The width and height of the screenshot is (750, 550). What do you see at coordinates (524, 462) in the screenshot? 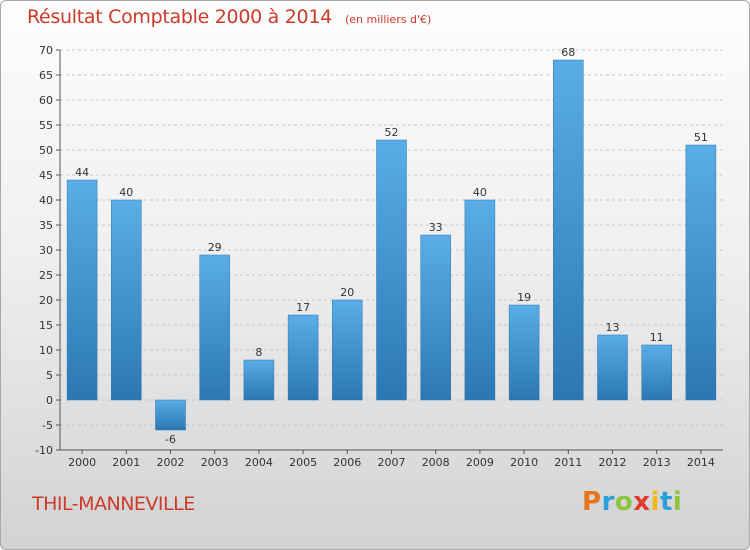
I see `x-tick-label: 2010` at bounding box center [524, 462].